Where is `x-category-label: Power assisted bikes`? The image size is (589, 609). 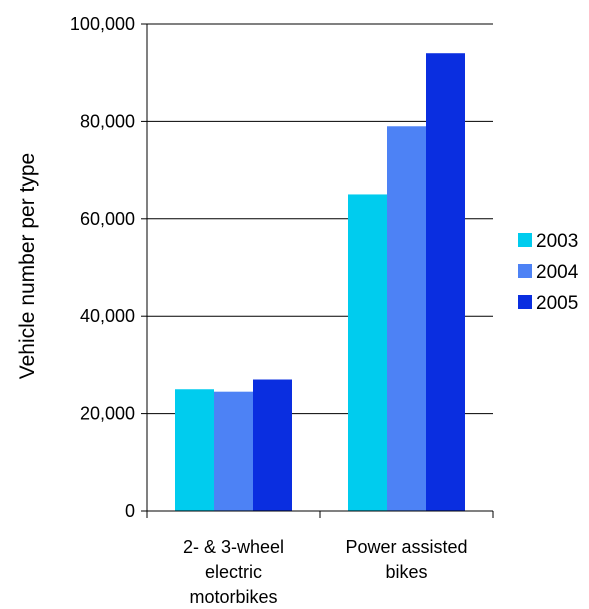
x-category-label: Power assisted bikes is located at coordinates (406, 559).